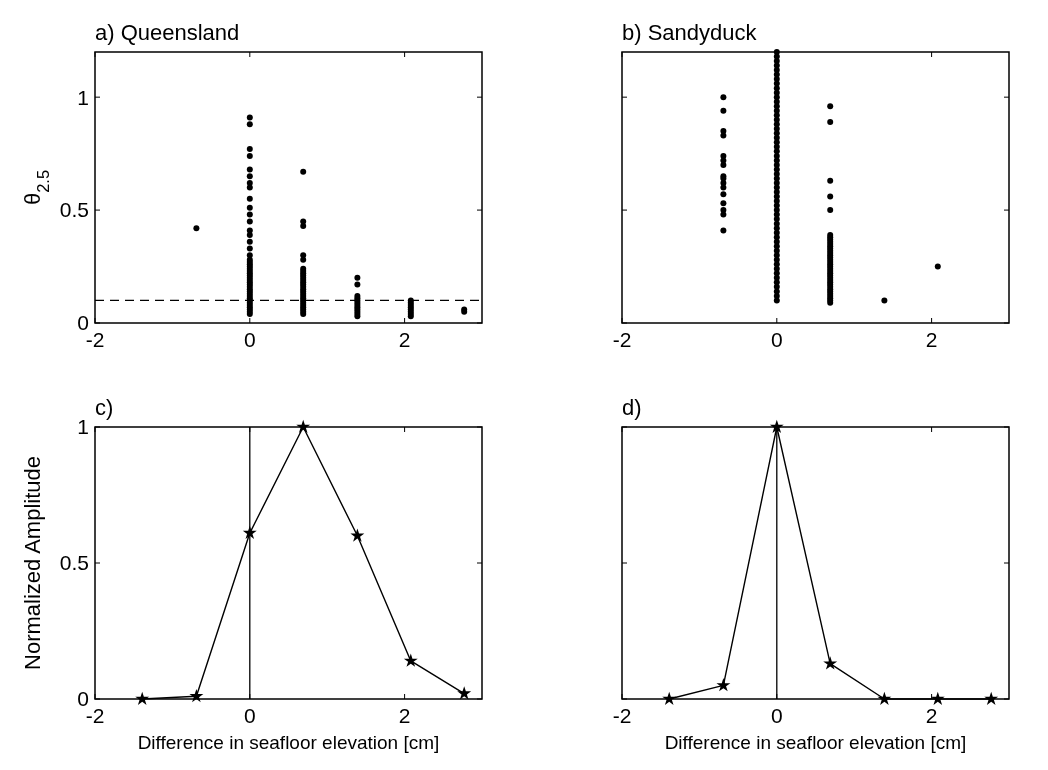 The width and height of the screenshot is (1048, 770). Describe the element at coordinates (632, 407) in the screenshot. I see `chart-title: d)` at that location.